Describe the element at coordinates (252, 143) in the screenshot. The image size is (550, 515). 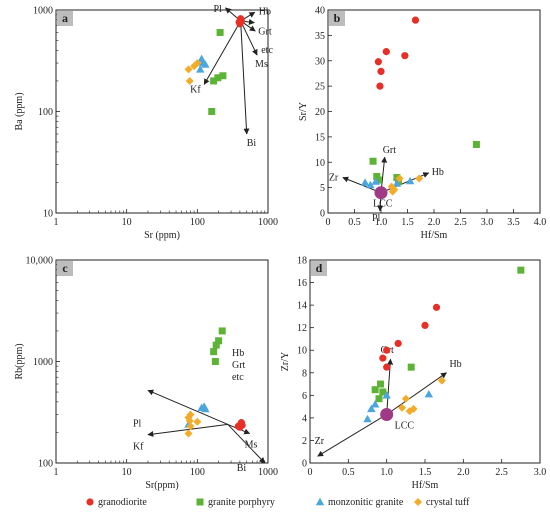
I see `vector-label: Bi` at that location.